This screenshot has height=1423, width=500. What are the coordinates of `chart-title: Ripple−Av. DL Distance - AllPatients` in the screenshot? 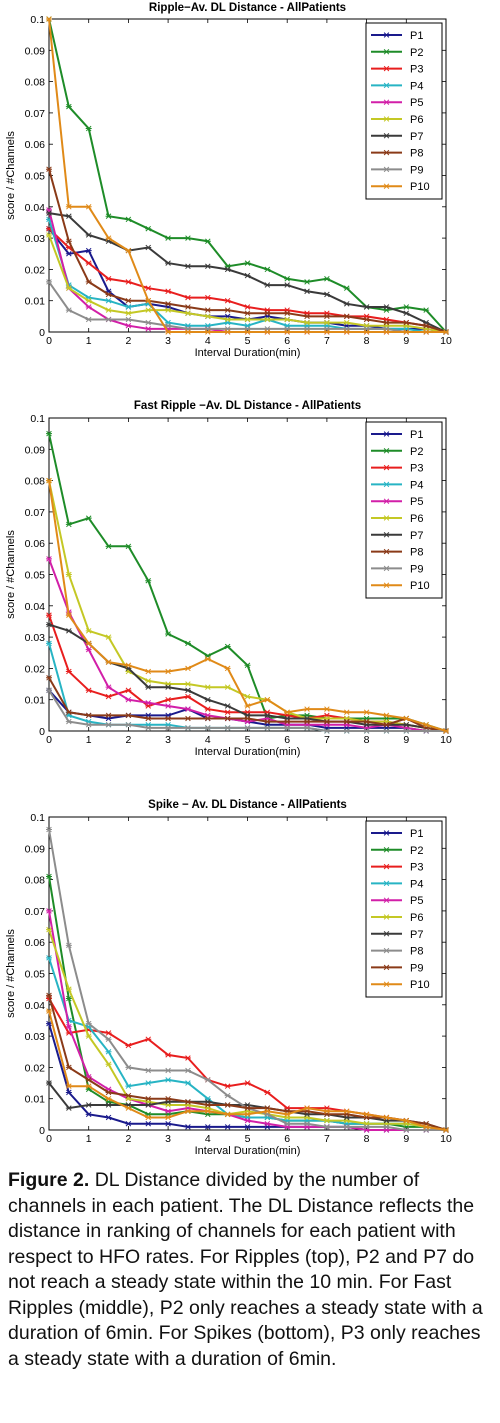 It's located at (247, 8).